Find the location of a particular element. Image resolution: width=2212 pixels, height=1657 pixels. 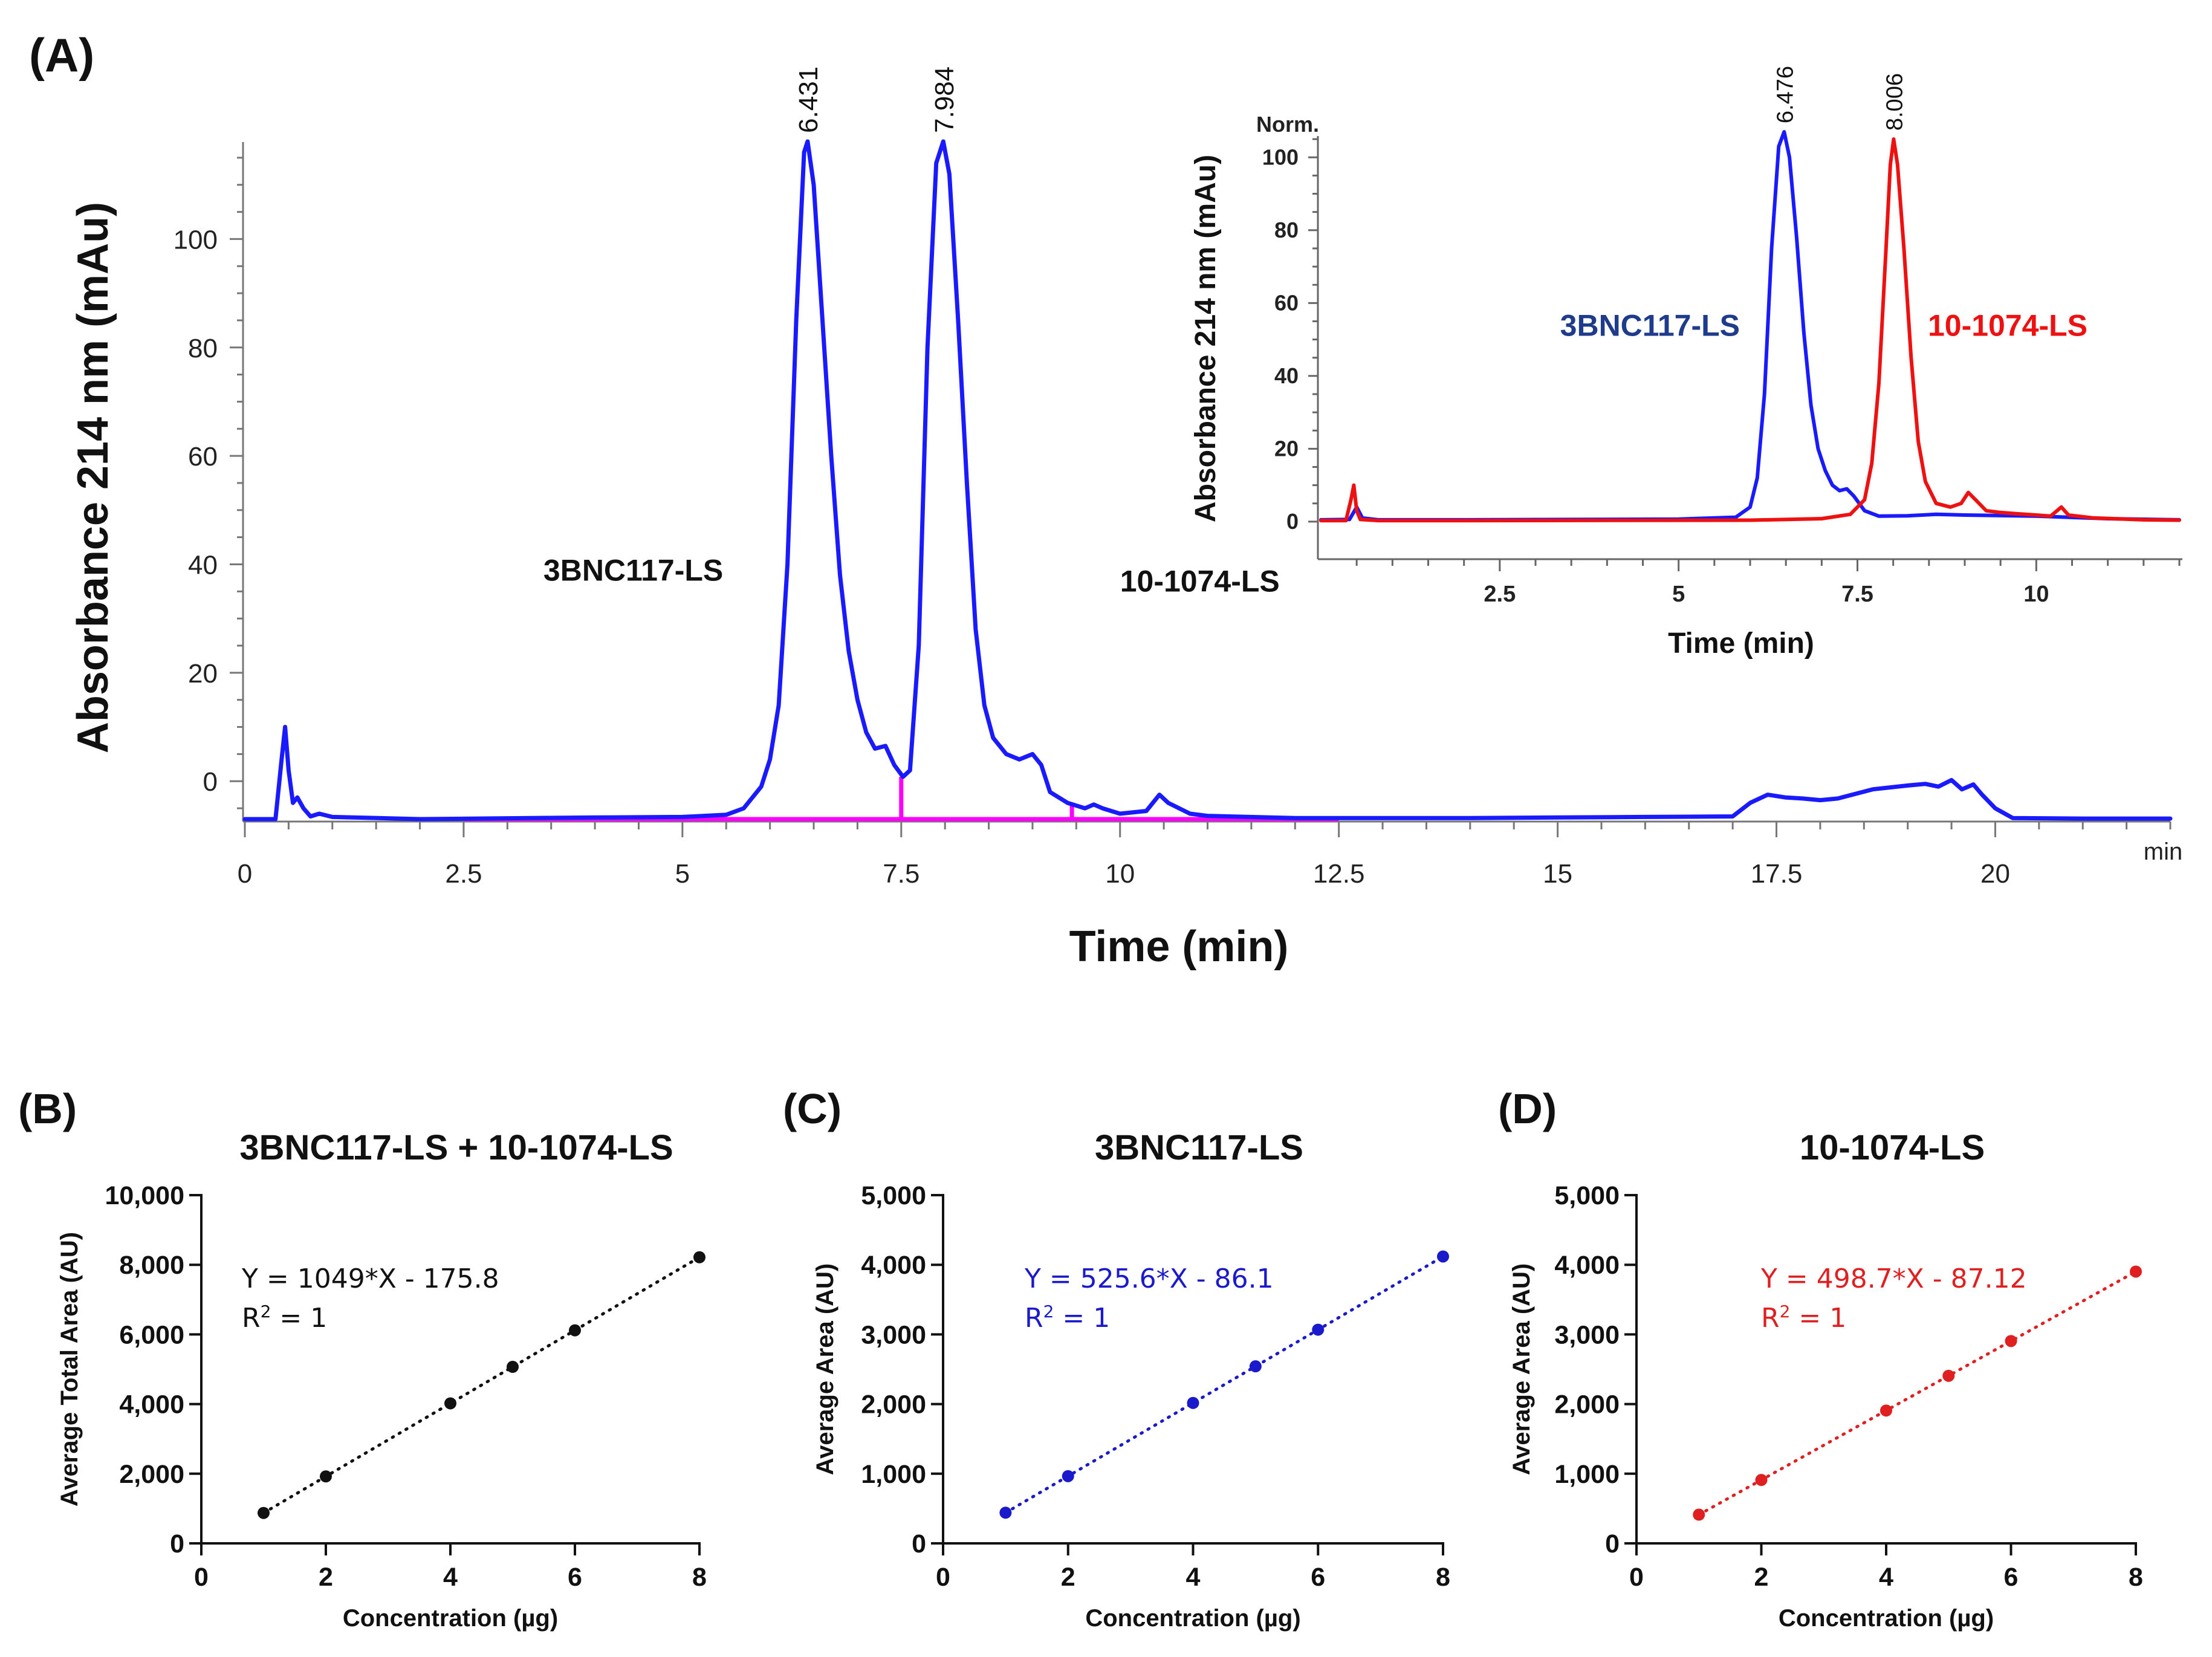

peak-label: 7.984 is located at coordinates (944, 99).